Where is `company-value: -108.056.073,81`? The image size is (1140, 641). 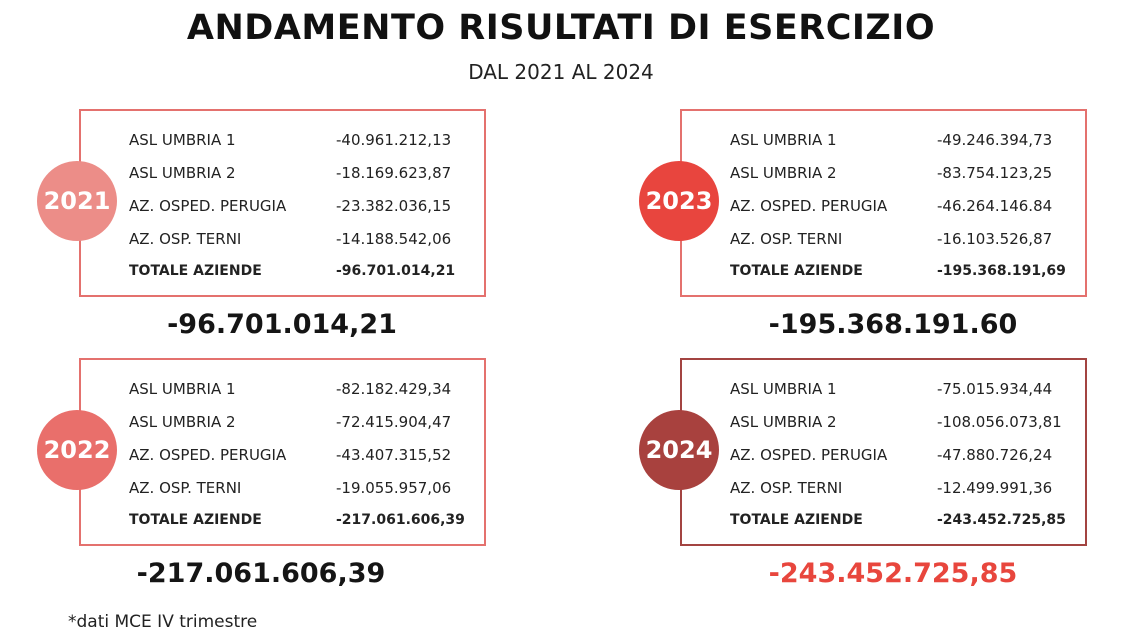
company-value: -108.056.073,81 is located at coordinates (999, 422).